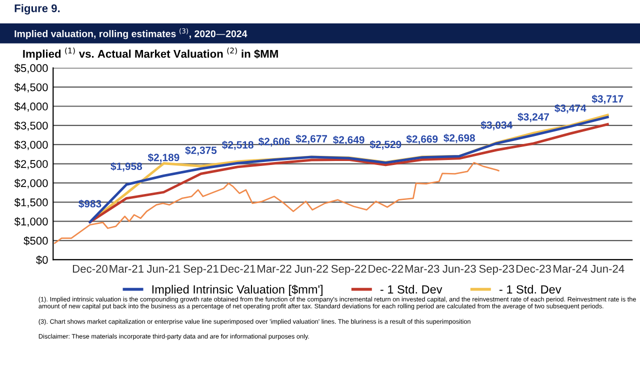 This screenshot has height=371, width=640. What do you see at coordinates (422, 139) in the screenshot?
I see `data-label: $2,669` at bounding box center [422, 139].